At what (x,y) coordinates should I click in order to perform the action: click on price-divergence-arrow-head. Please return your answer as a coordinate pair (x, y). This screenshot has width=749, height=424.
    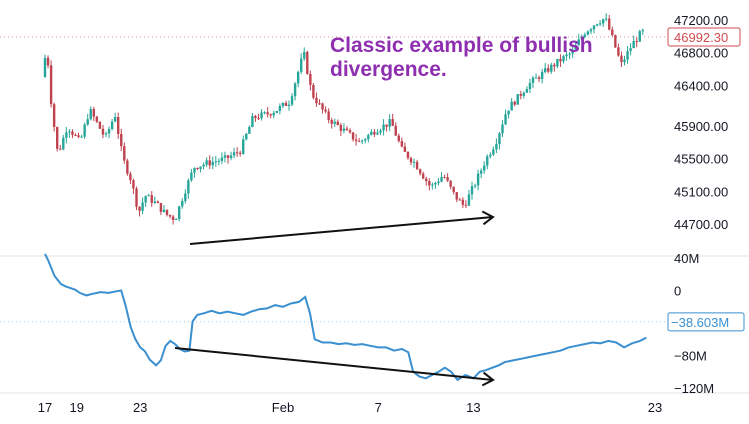
    Looking at the image, I should click on (488, 218).